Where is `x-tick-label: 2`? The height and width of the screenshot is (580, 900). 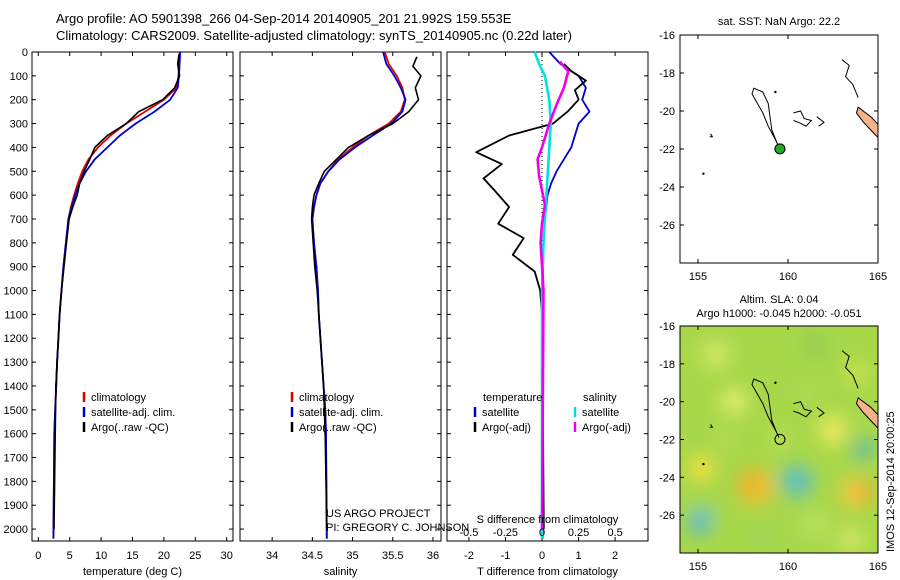 x-tick-label: 2 is located at coordinates (615, 556).